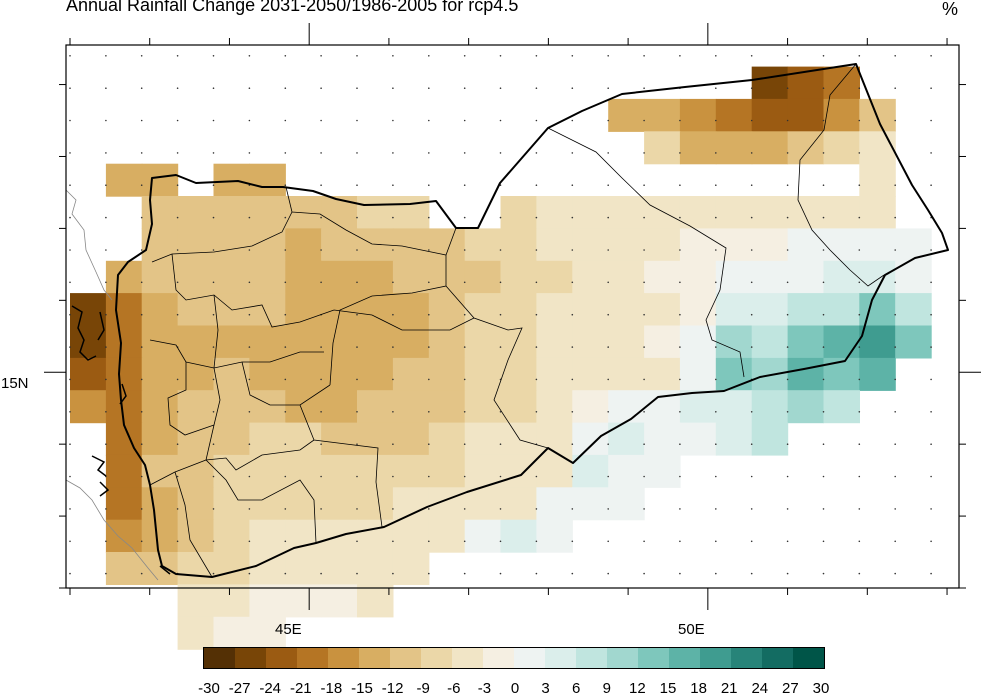  What do you see at coordinates (392, 688) in the screenshot?
I see `colorbar-tick-label: -12` at bounding box center [392, 688].